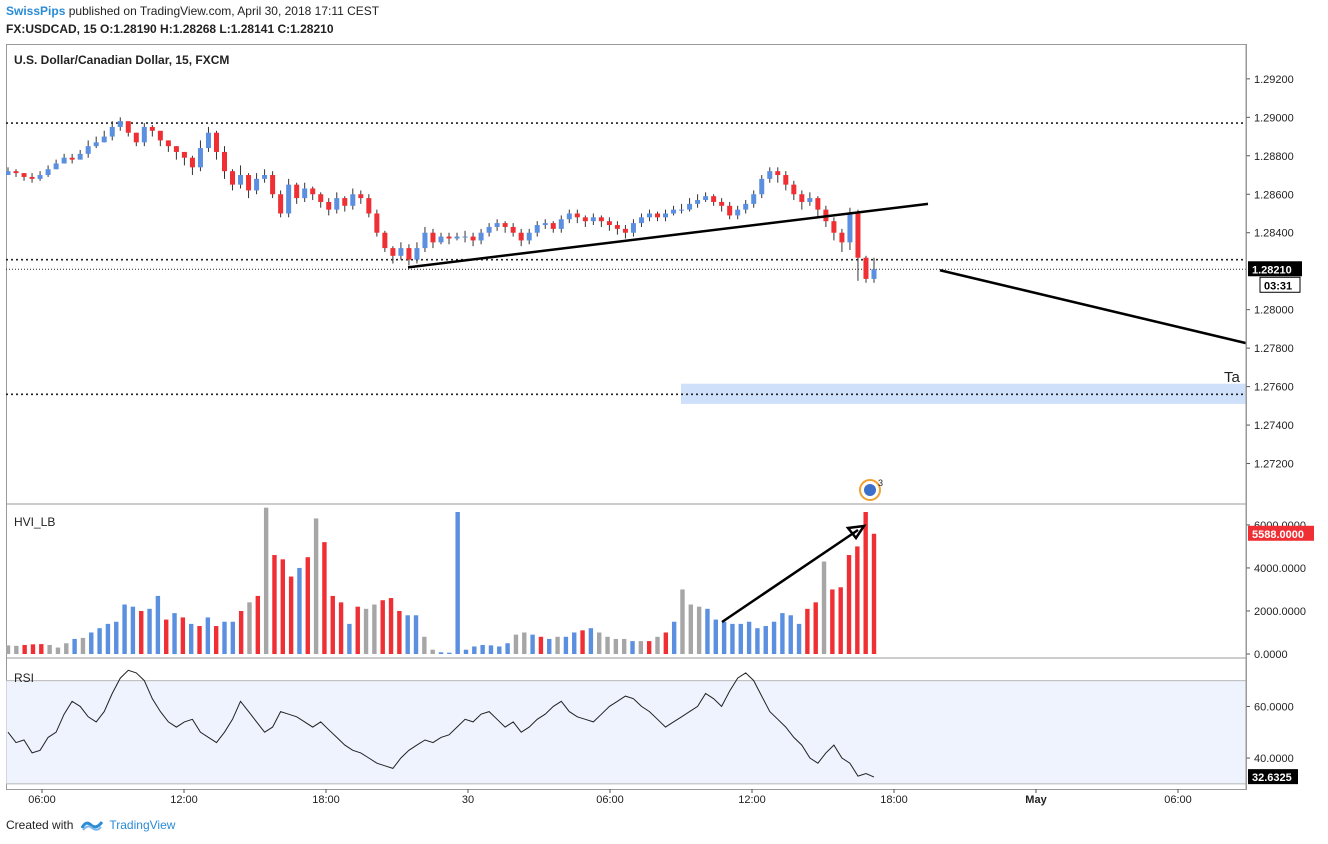 This screenshot has width=1328, height=844. What do you see at coordinates (24, 678) in the screenshot?
I see `rsi-title: RSI` at bounding box center [24, 678].